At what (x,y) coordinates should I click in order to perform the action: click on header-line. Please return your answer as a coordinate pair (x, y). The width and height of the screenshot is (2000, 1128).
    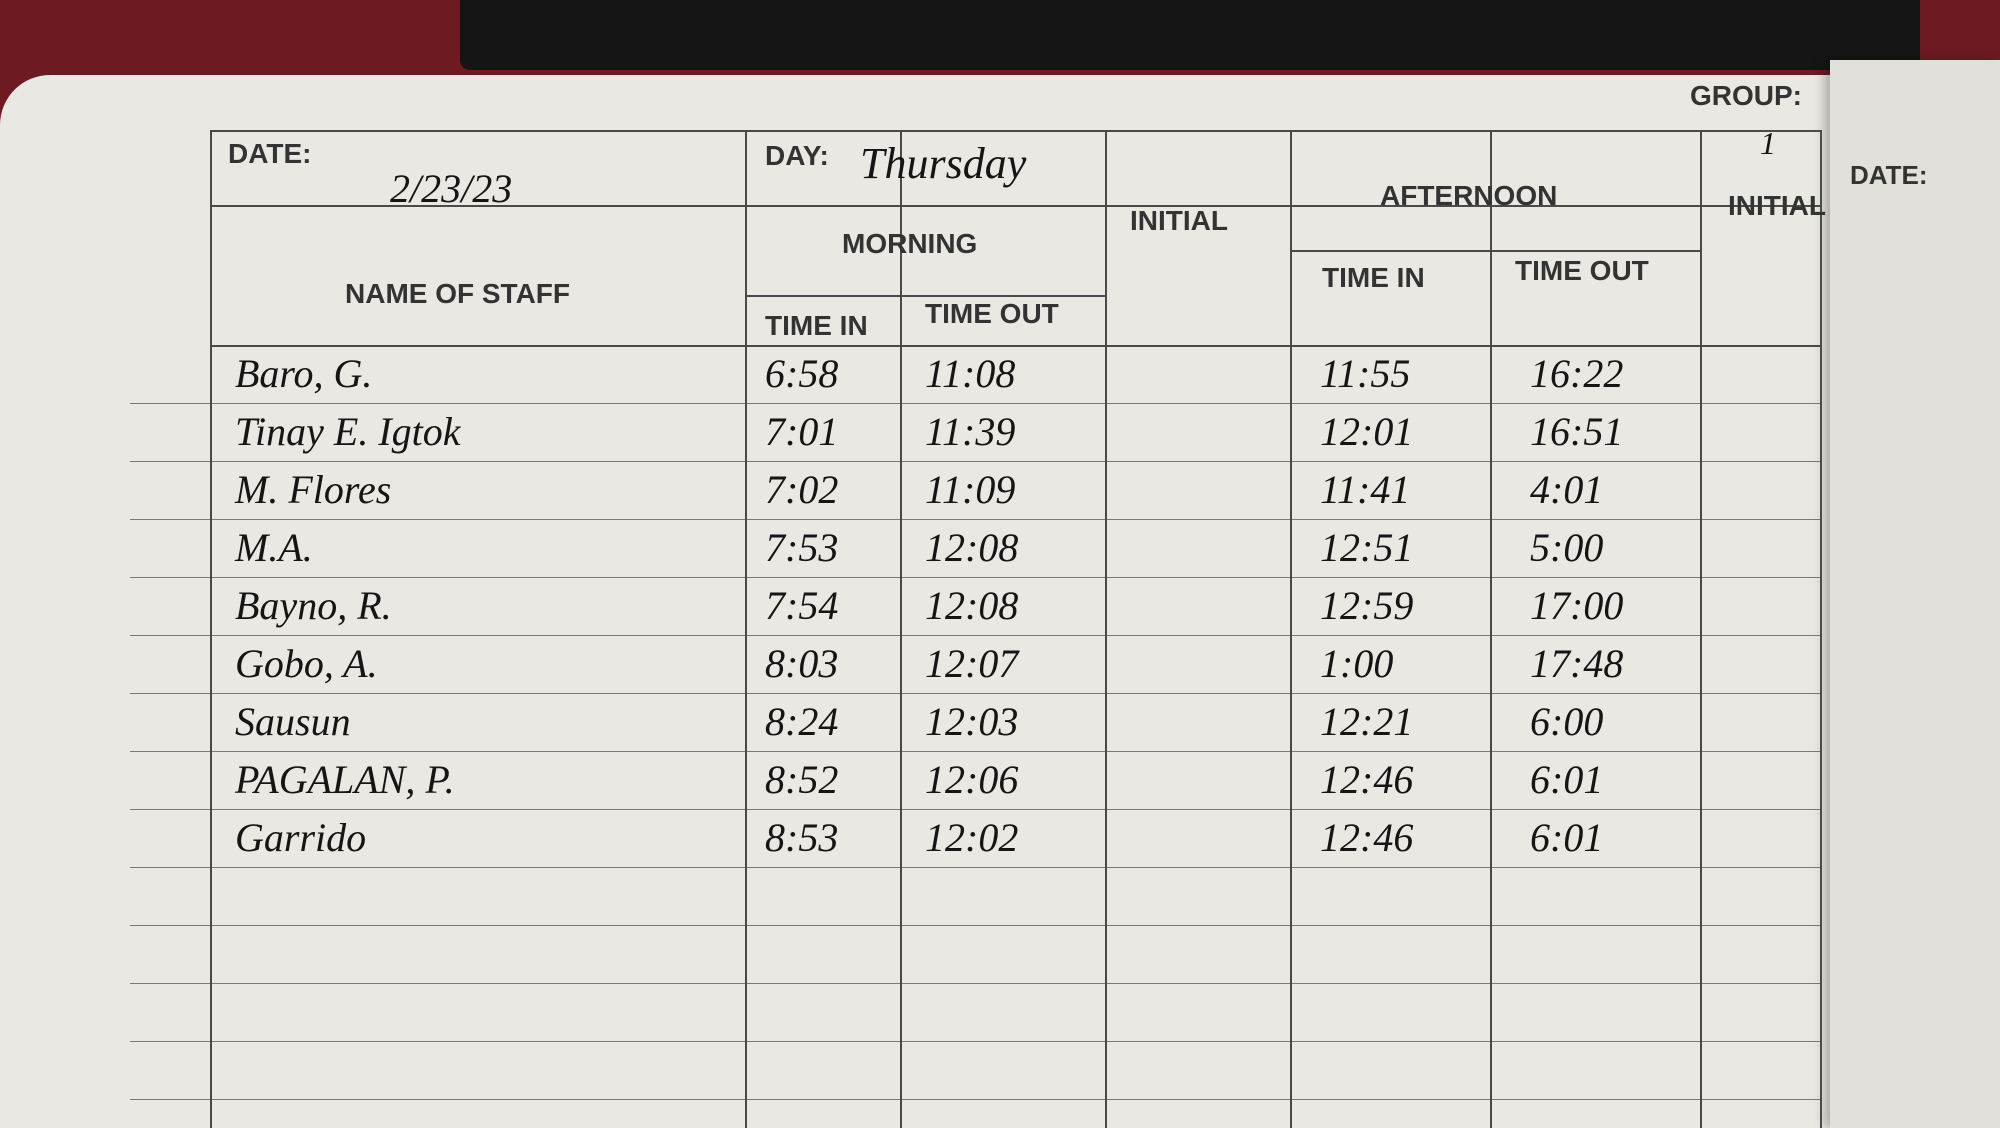
    Looking at the image, I should click on (1015, 346).